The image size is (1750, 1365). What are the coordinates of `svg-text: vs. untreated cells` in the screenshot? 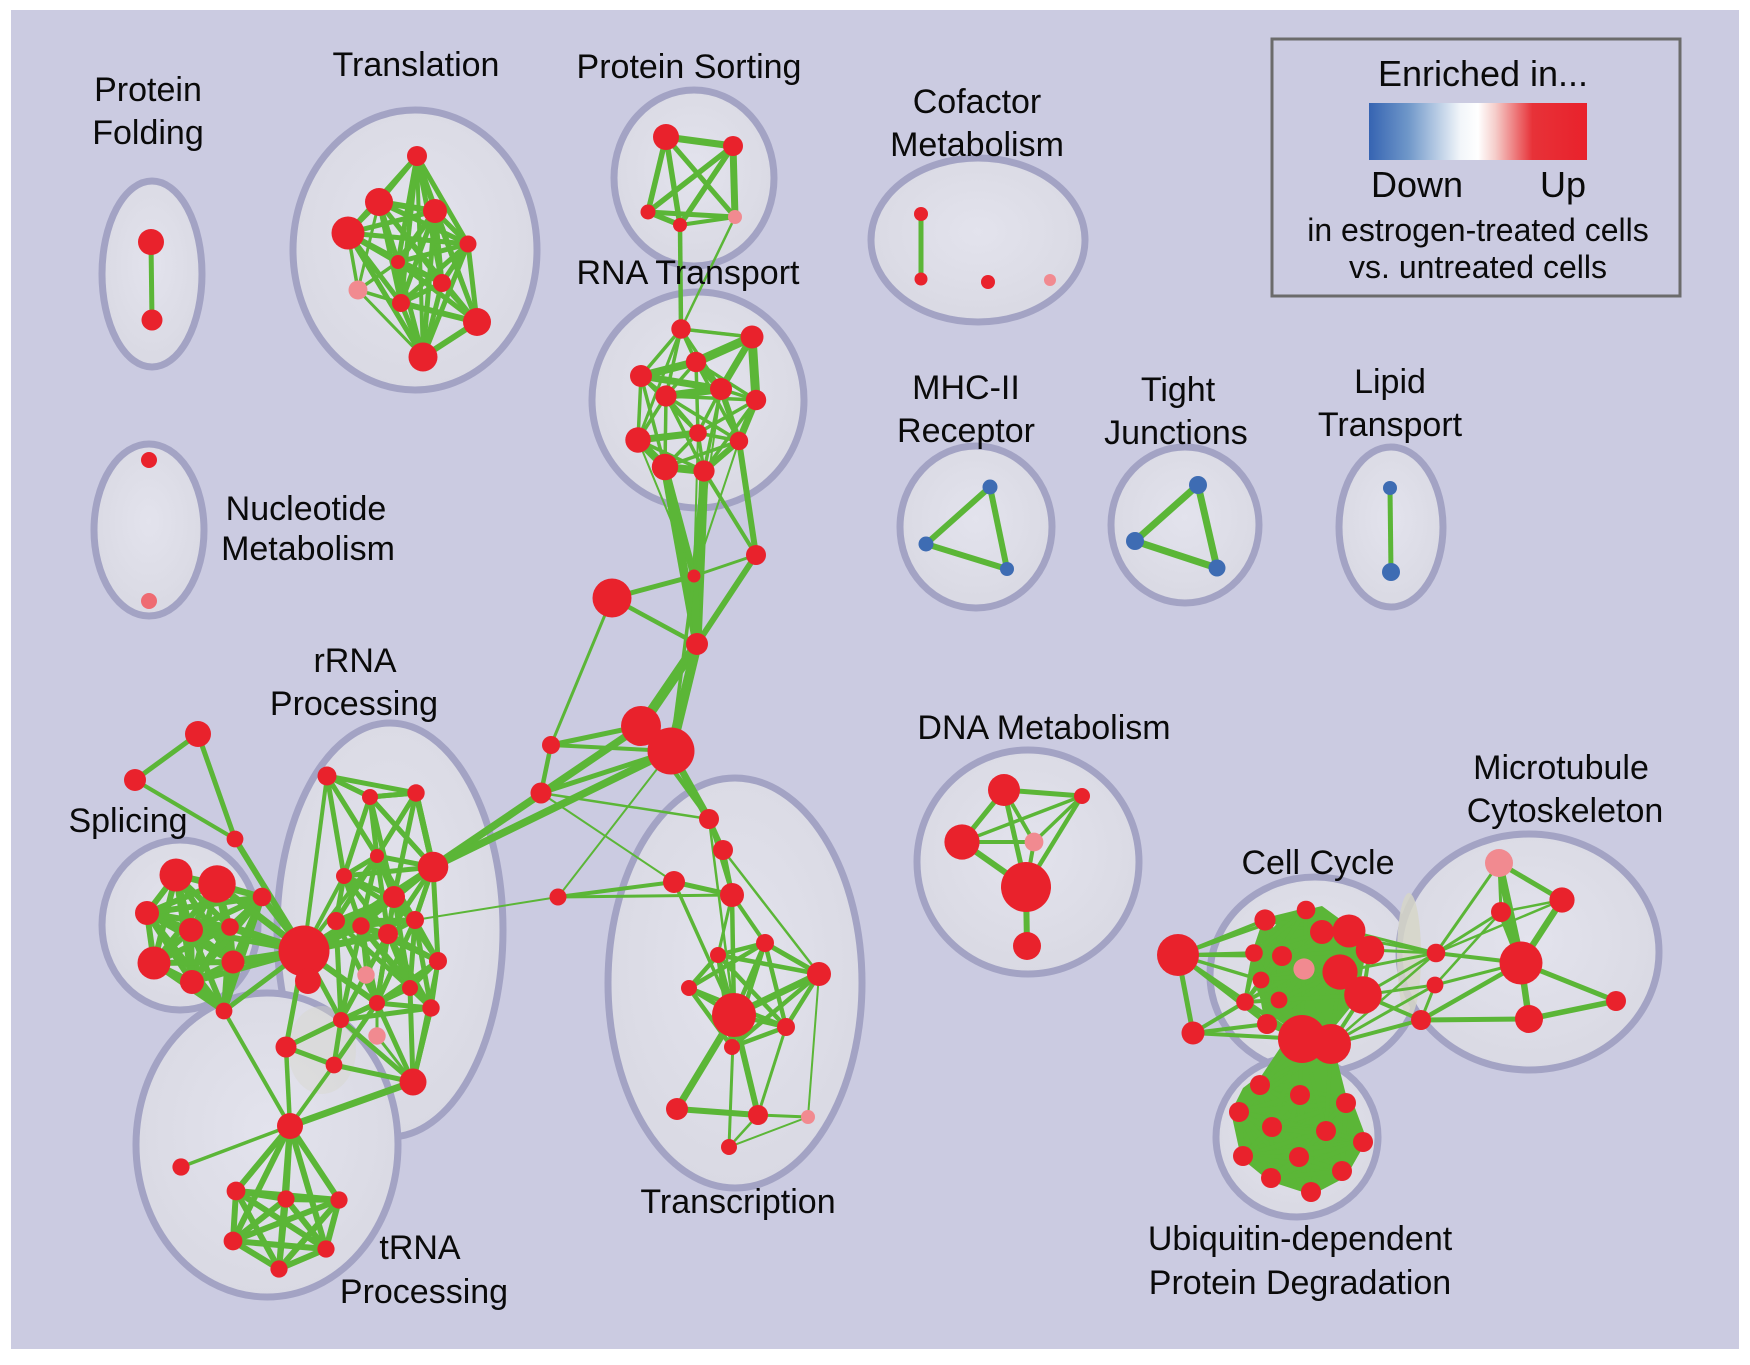 It's located at (1478, 267).